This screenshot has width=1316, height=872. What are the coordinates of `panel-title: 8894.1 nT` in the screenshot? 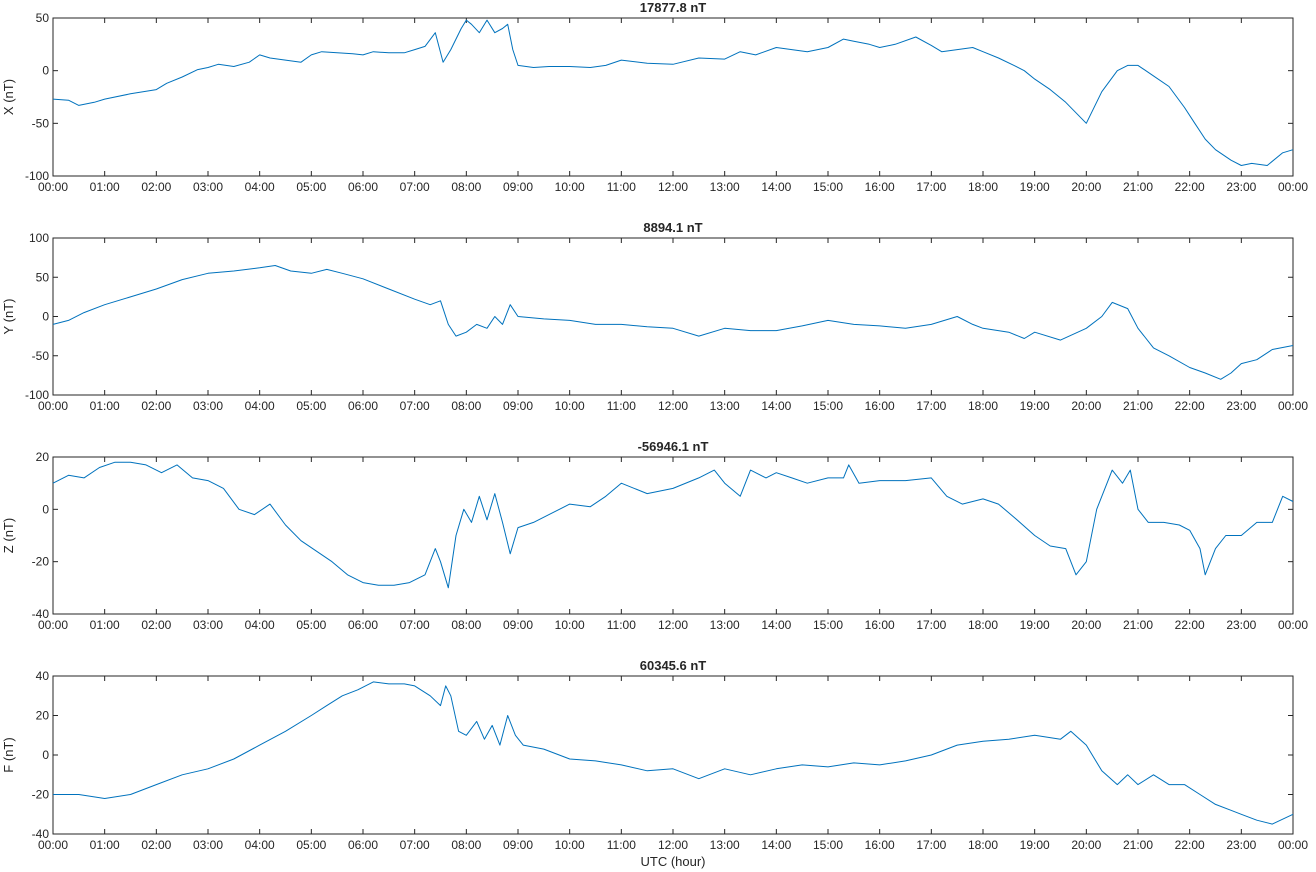 It's located at (672, 227).